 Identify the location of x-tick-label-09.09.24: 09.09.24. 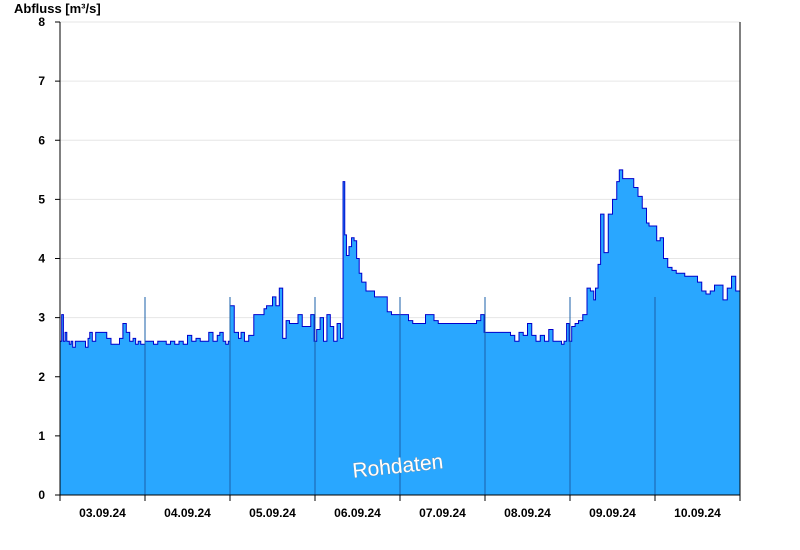
(612, 513).